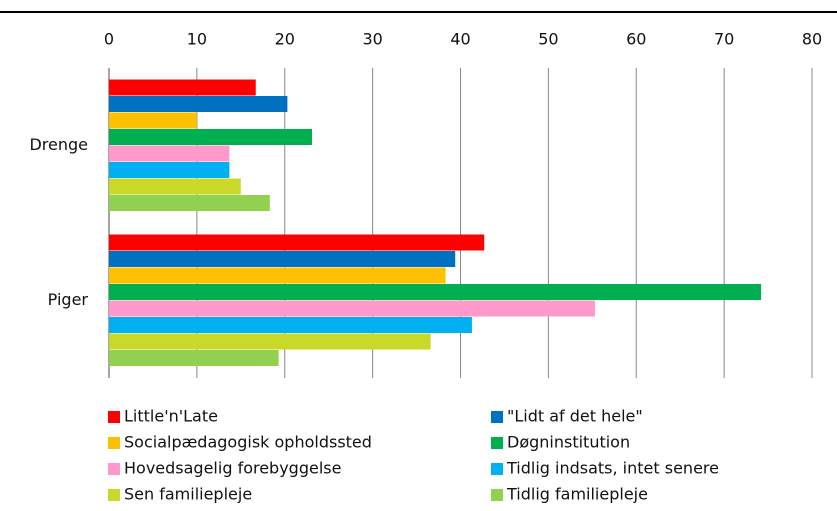 Image resolution: width=837 pixels, height=511 pixels. I want to click on x-tick-label: 30, so click(372, 39).